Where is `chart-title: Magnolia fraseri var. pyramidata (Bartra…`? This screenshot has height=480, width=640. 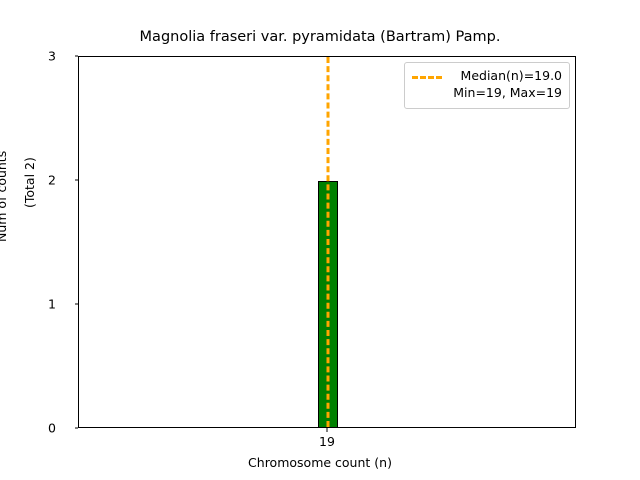 chart-title: Magnolia fraseri var. pyramidata (Bartra… is located at coordinates (320, 37).